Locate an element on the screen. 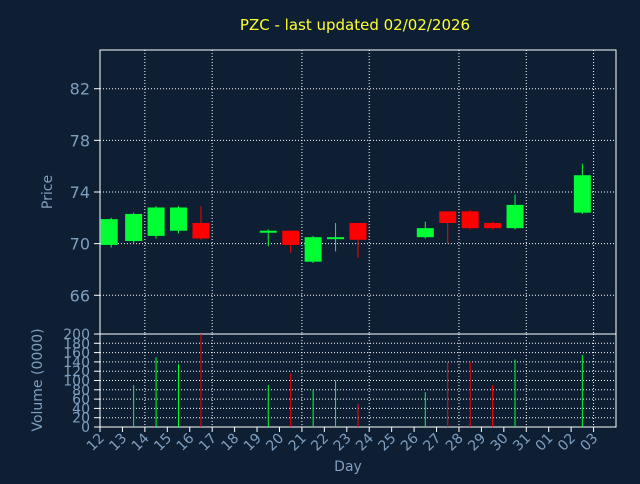 The height and width of the screenshot is (484, 640). volume-ytick-label: 80 is located at coordinates (81, 391).